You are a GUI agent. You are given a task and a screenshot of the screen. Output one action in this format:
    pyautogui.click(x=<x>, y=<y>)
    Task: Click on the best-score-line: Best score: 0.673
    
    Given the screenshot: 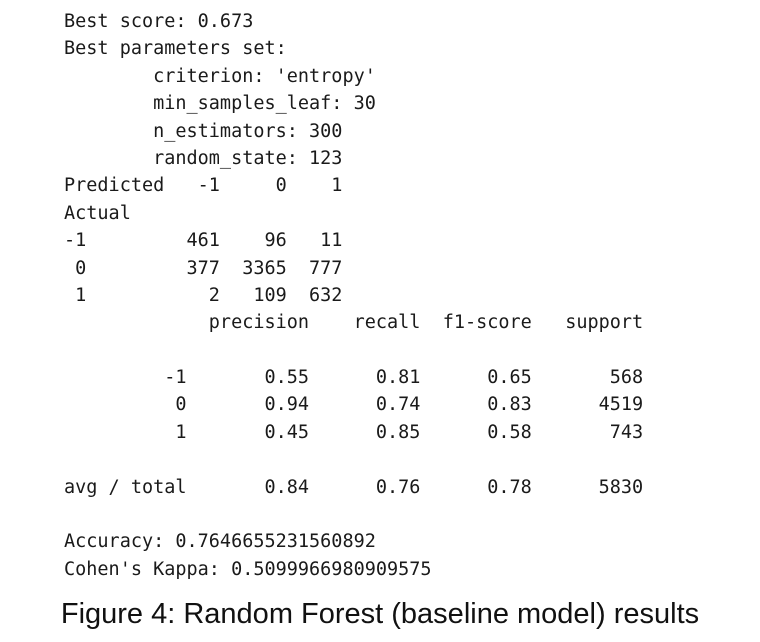 What is the action you would take?
    pyautogui.click(x=159, y=21)
    